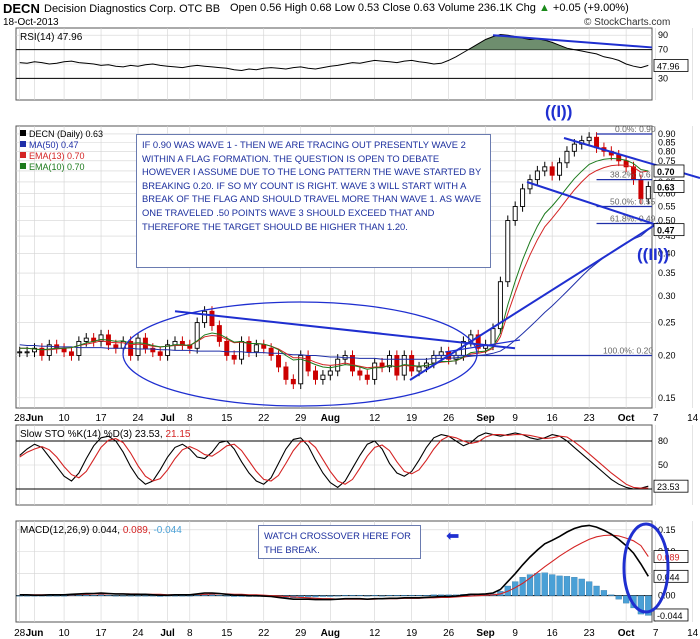 The width and height of the screenshot is (700, 639). Describe the element at coordinates (485, 633) in the screenshot. I see `x-axis-tick-label: Sep` at that location.